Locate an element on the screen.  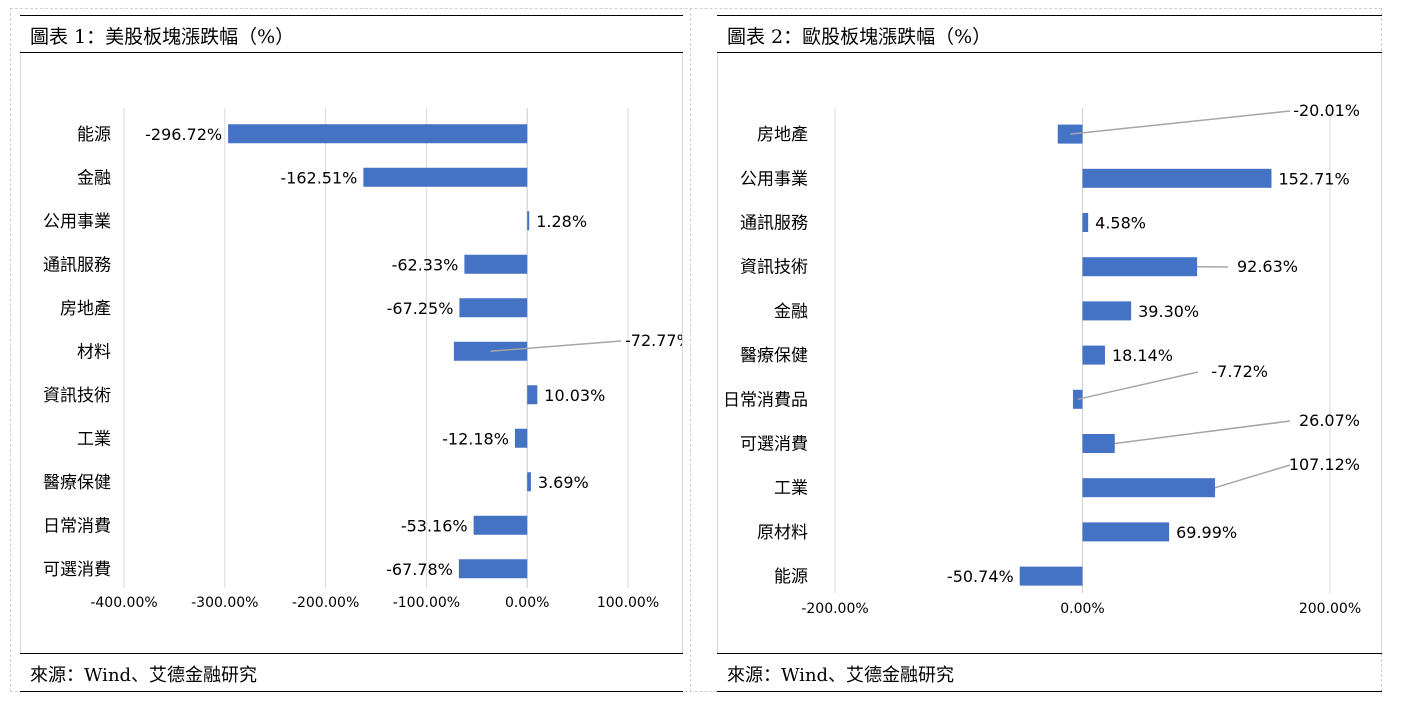
data-label: 69.99% is located at coordinates (1206, 532).